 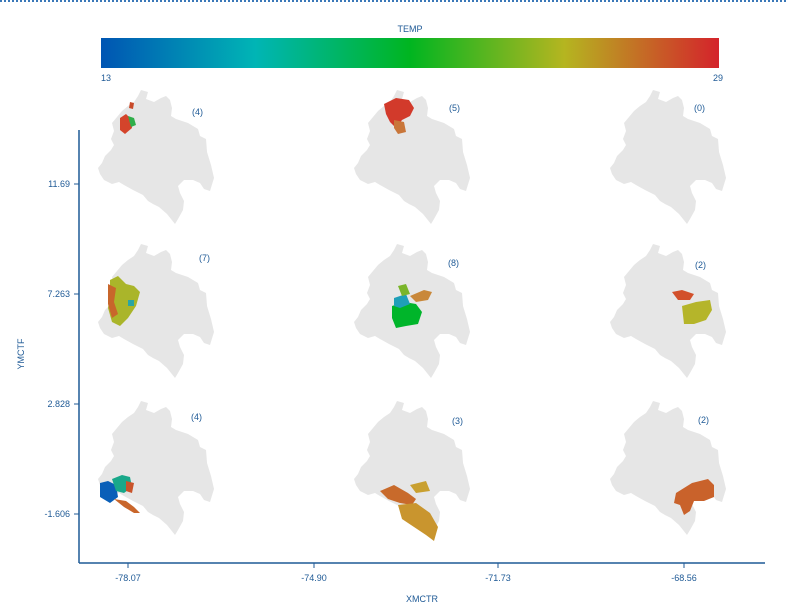 I want to click on y-tick-label: 2.828, so click(x=58, y=404).